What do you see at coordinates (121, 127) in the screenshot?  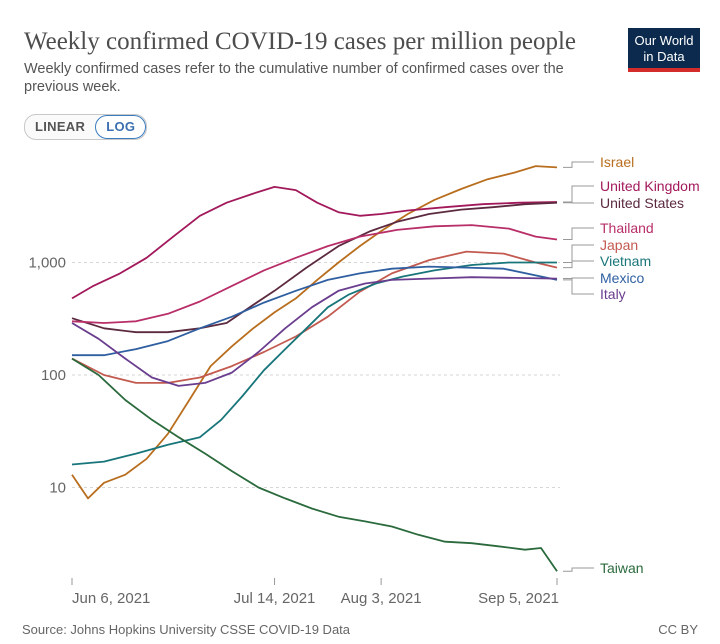 I see `log-scale-button: LOG` at bounding box center [121, 127].